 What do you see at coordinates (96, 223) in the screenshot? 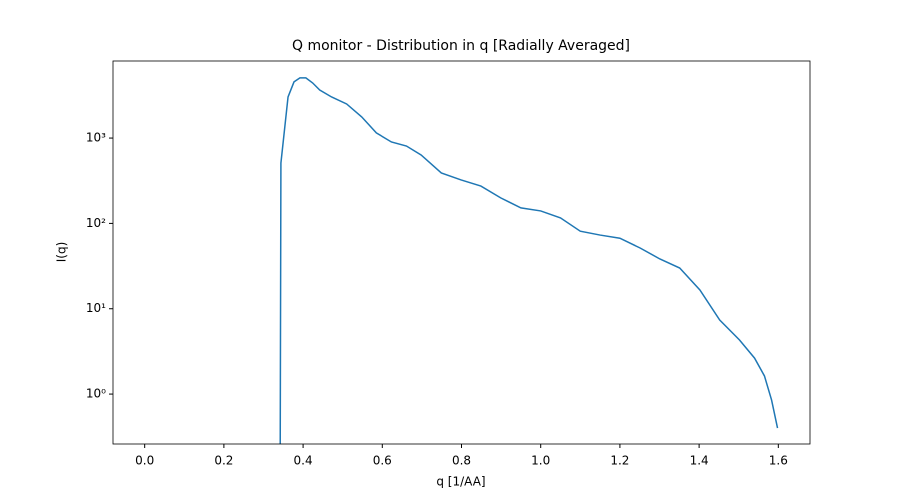
I see `y-tick-label: 10²` at bounding box center [96, 223].